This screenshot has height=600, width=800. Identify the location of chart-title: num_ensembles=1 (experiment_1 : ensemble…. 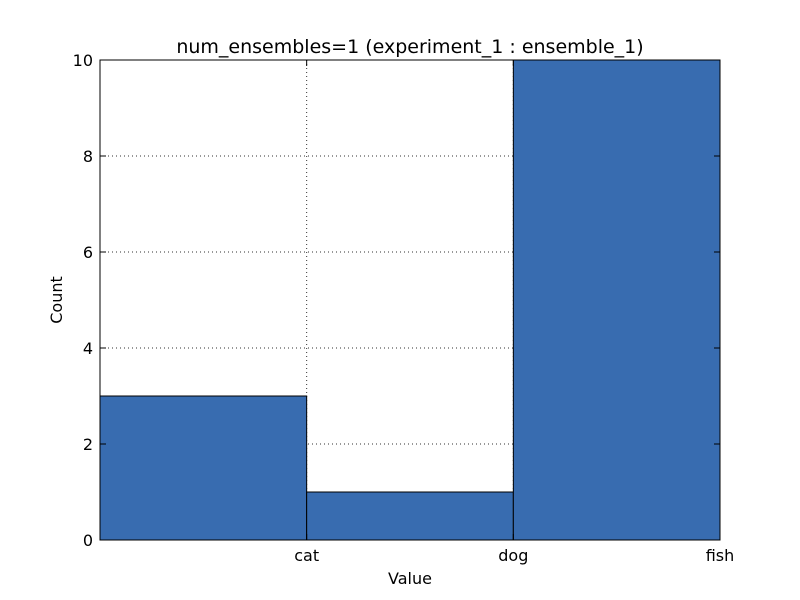
(409, 47).